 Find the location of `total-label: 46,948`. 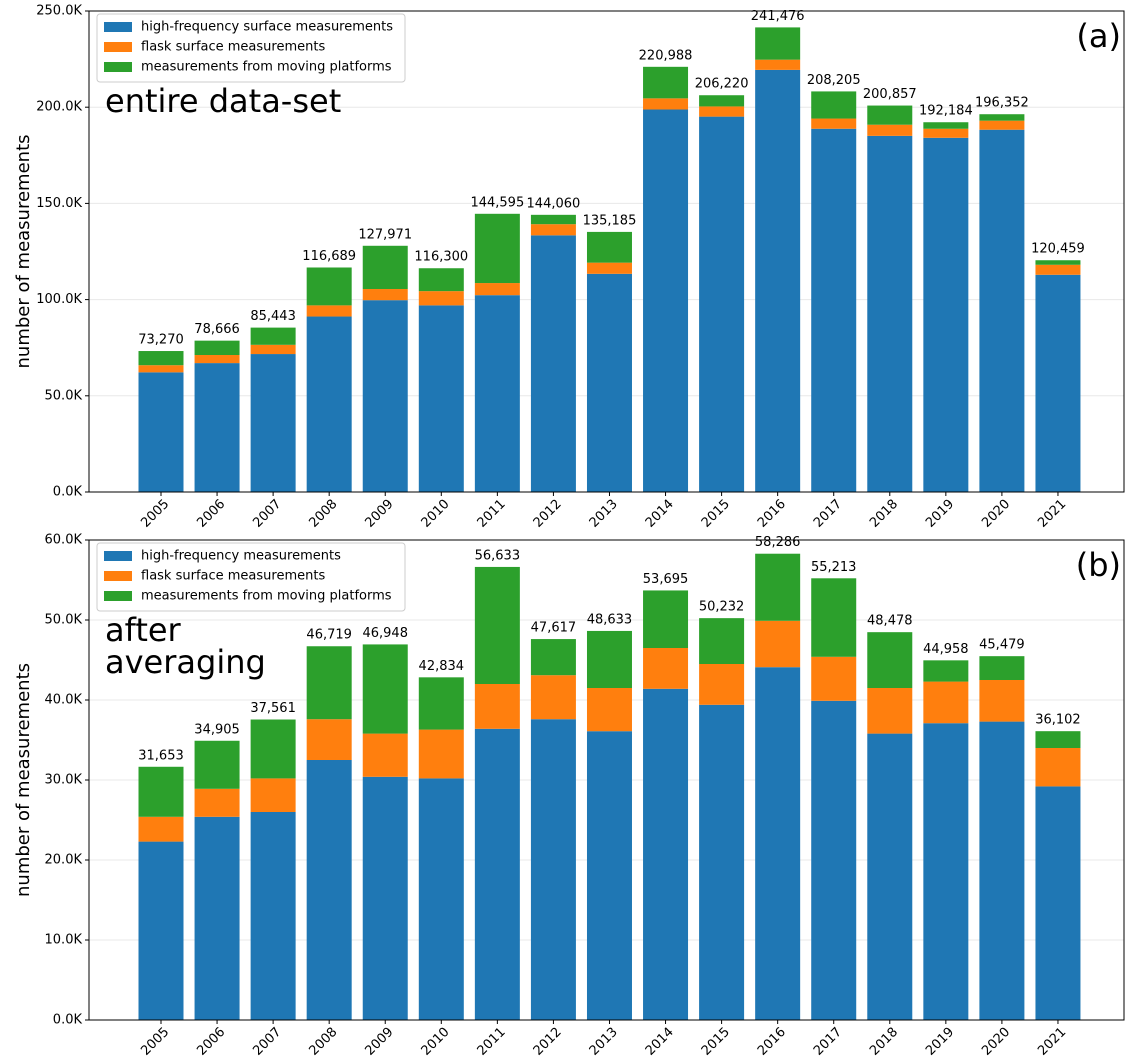

total-label: 46,948 is located at coordinates (385, 633).